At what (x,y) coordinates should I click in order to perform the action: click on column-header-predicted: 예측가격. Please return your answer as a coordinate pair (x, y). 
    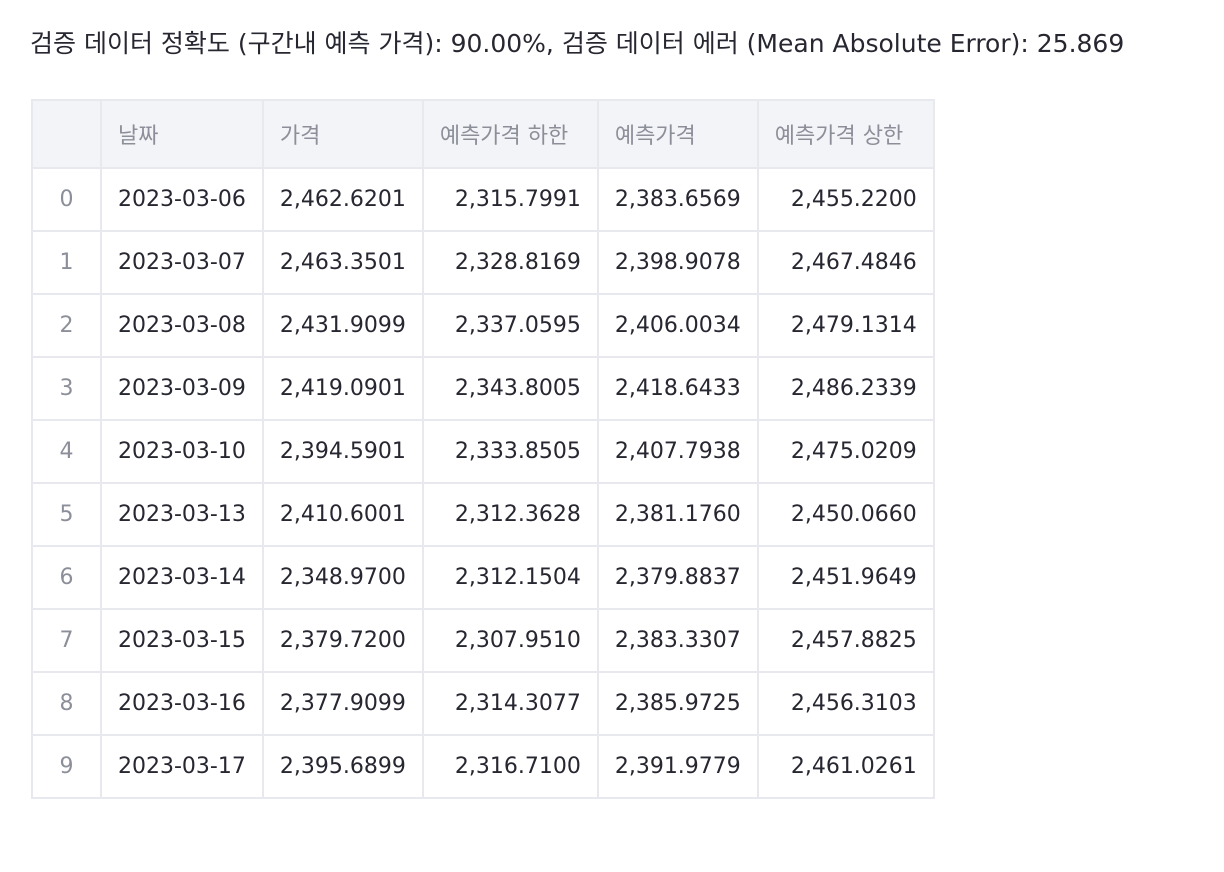
    Looking at the image, I should click on (677, 134).